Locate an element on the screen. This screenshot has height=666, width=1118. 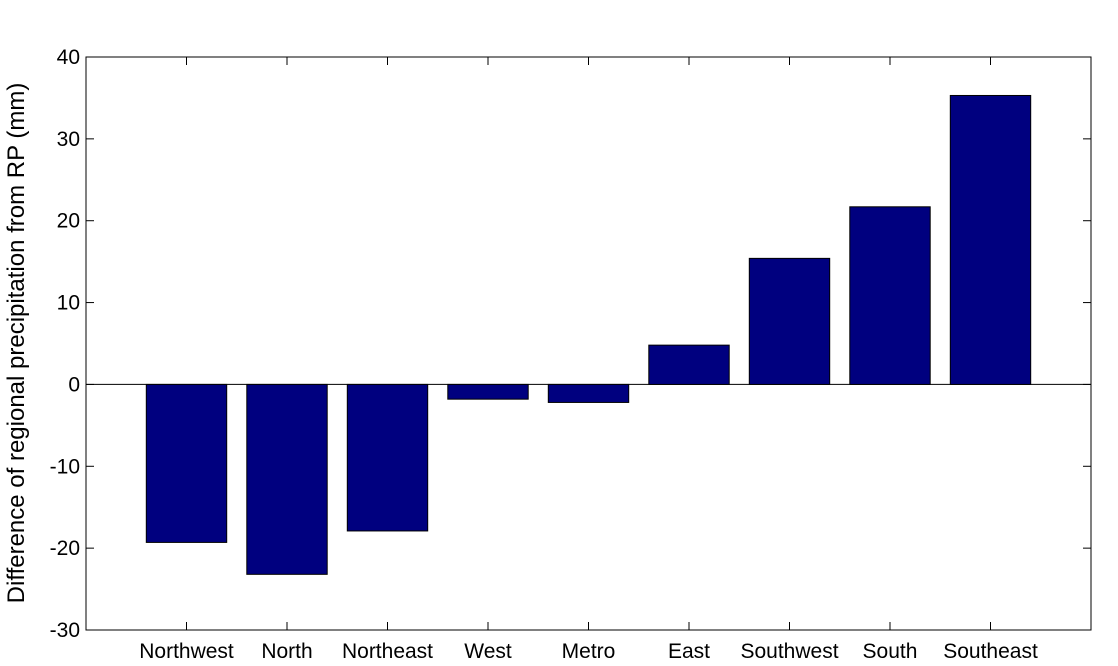
bar-south is located at coordinates (890, 295).